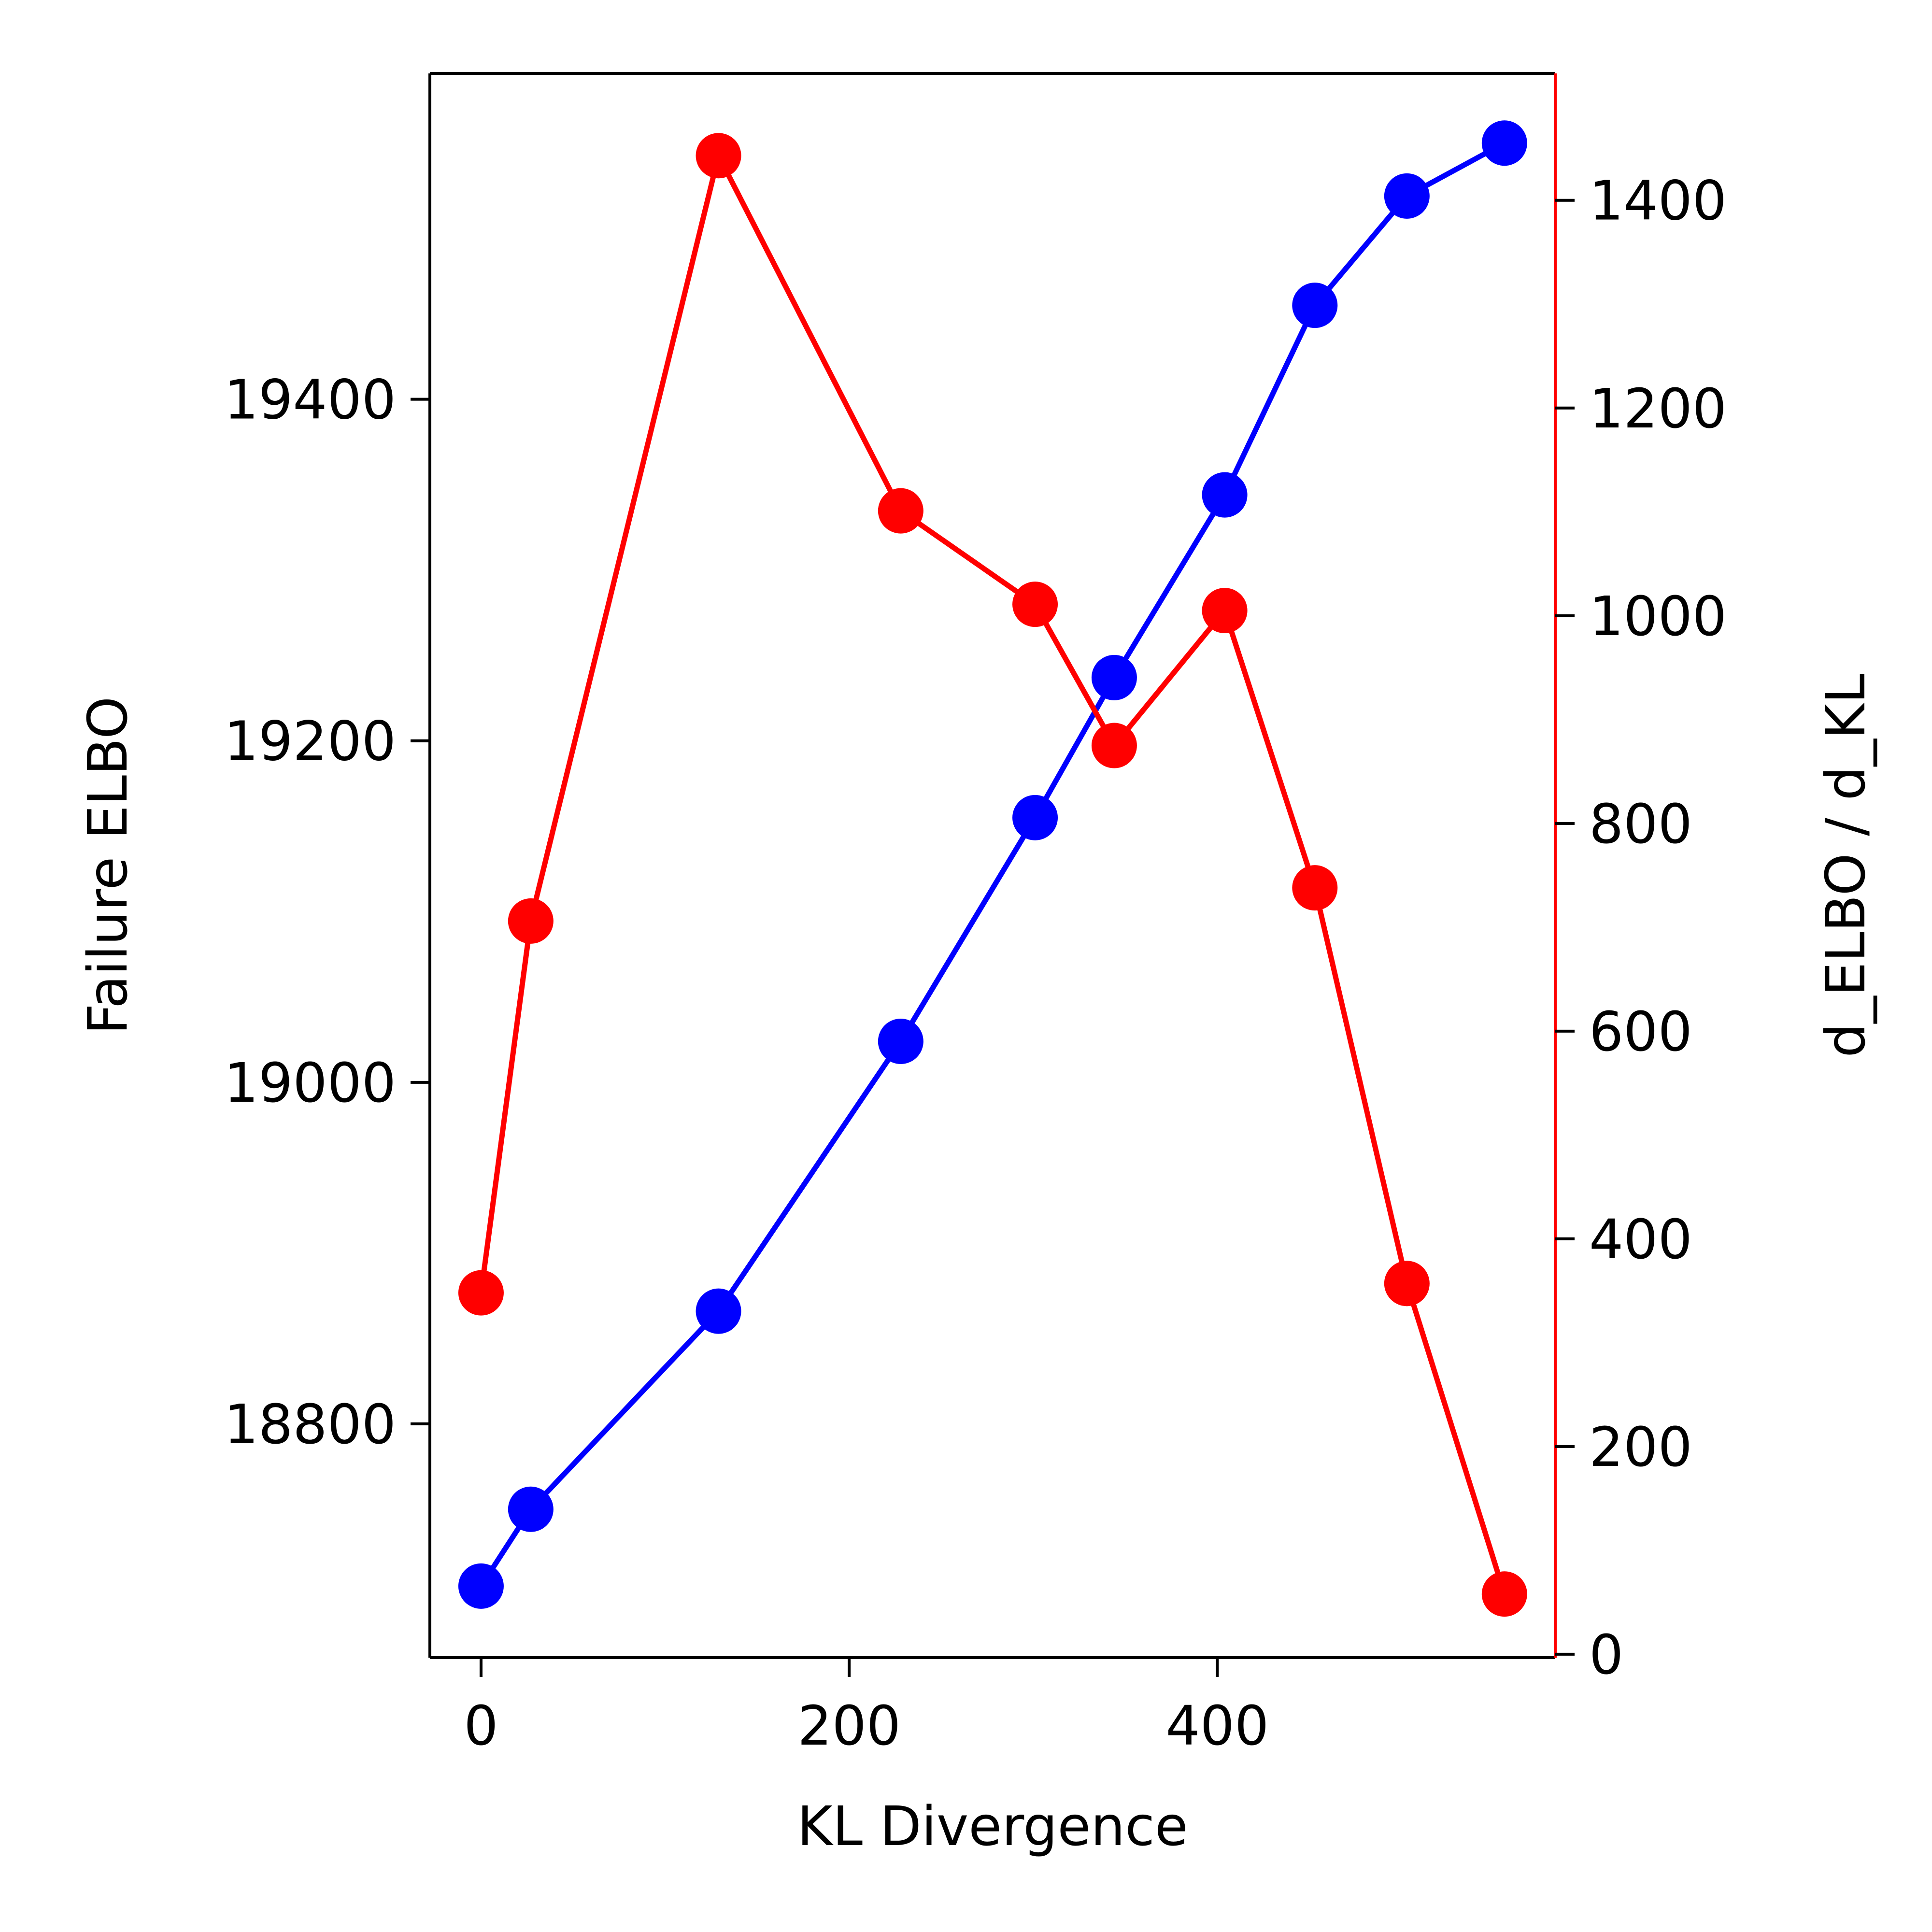  What do you see at coordinates (310, 1424) in the screenshot?
I see `left-y-axis-tick-label: 18800` at bounding box center [310, 1424].